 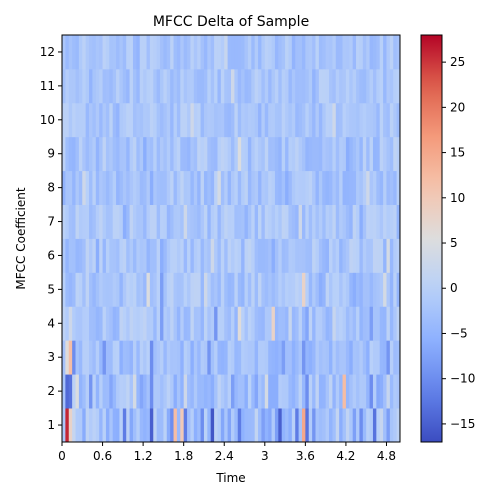 What do you see at coordinates (51, 255) in the screenshot?
I see `y-tick-label: 6` at bounding box center [51, 255].